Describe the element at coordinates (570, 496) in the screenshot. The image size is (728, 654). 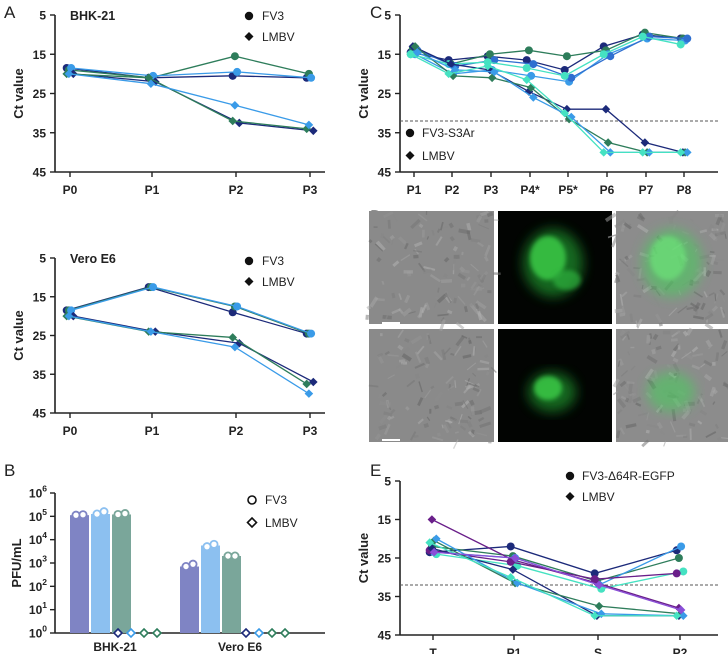
I see `legend-marker-diamond` at that location.